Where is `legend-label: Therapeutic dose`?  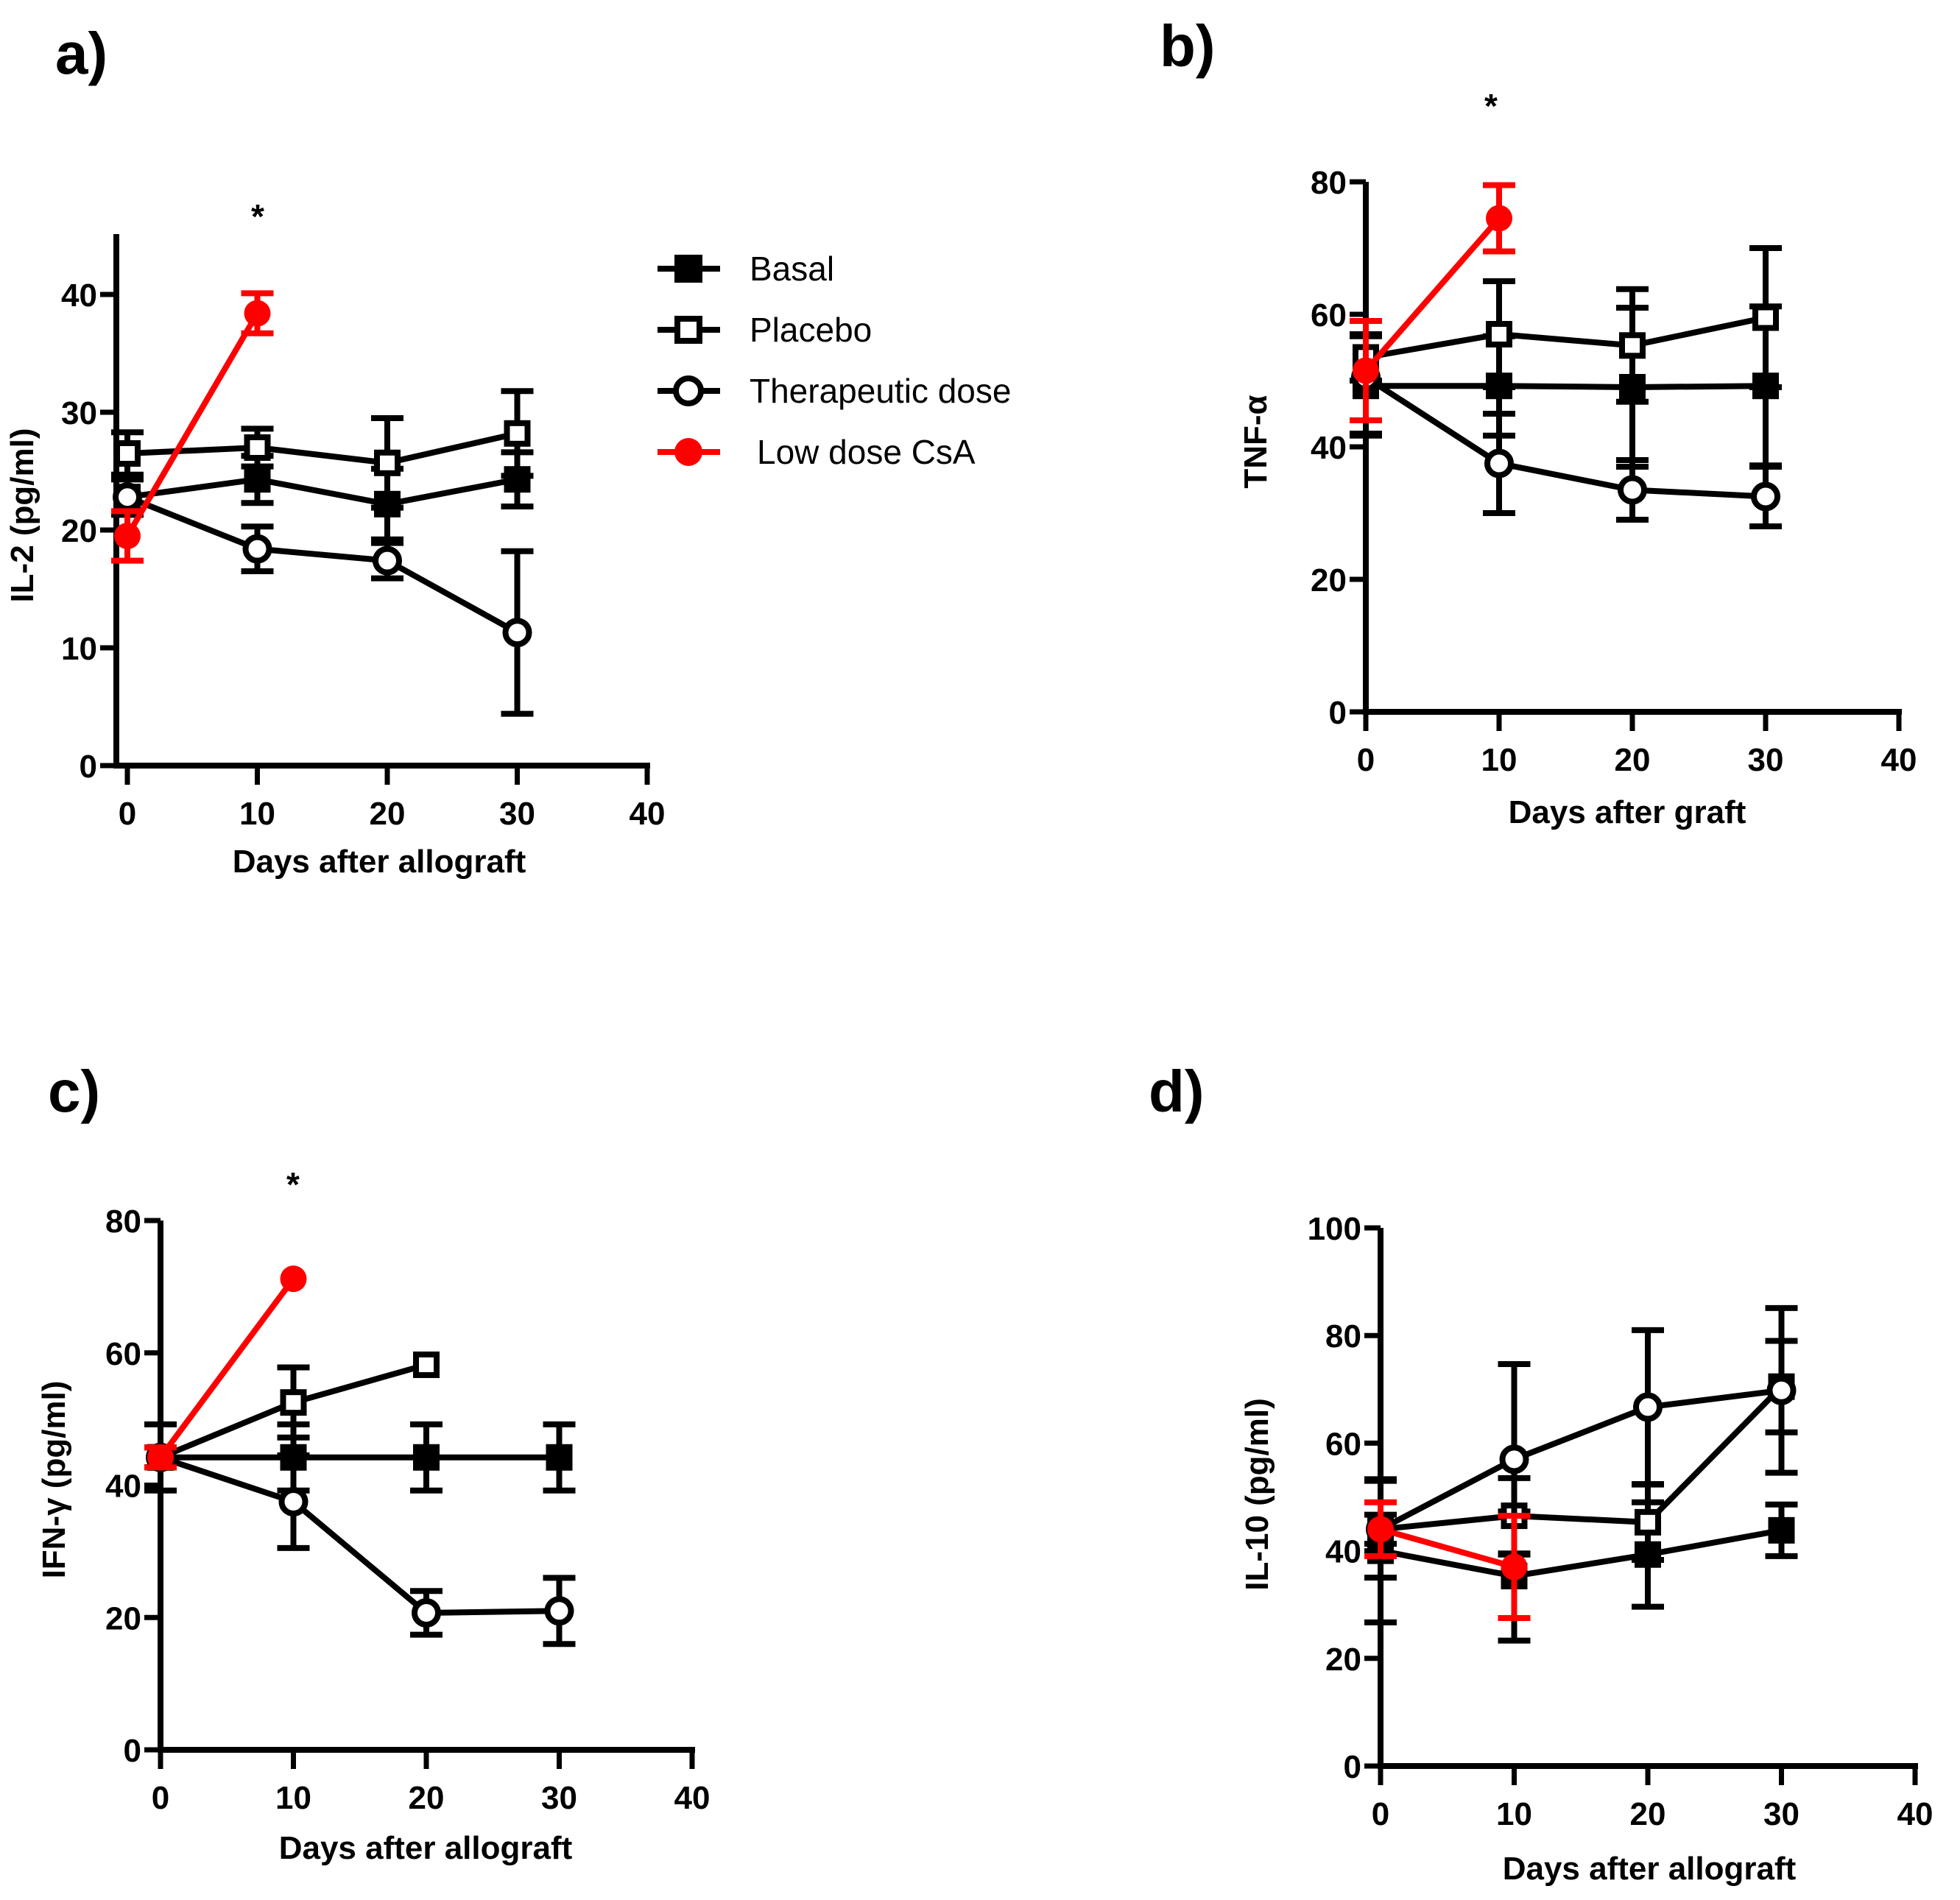 legend-label: Therapeutic dose is located at coordinates (881, 391).